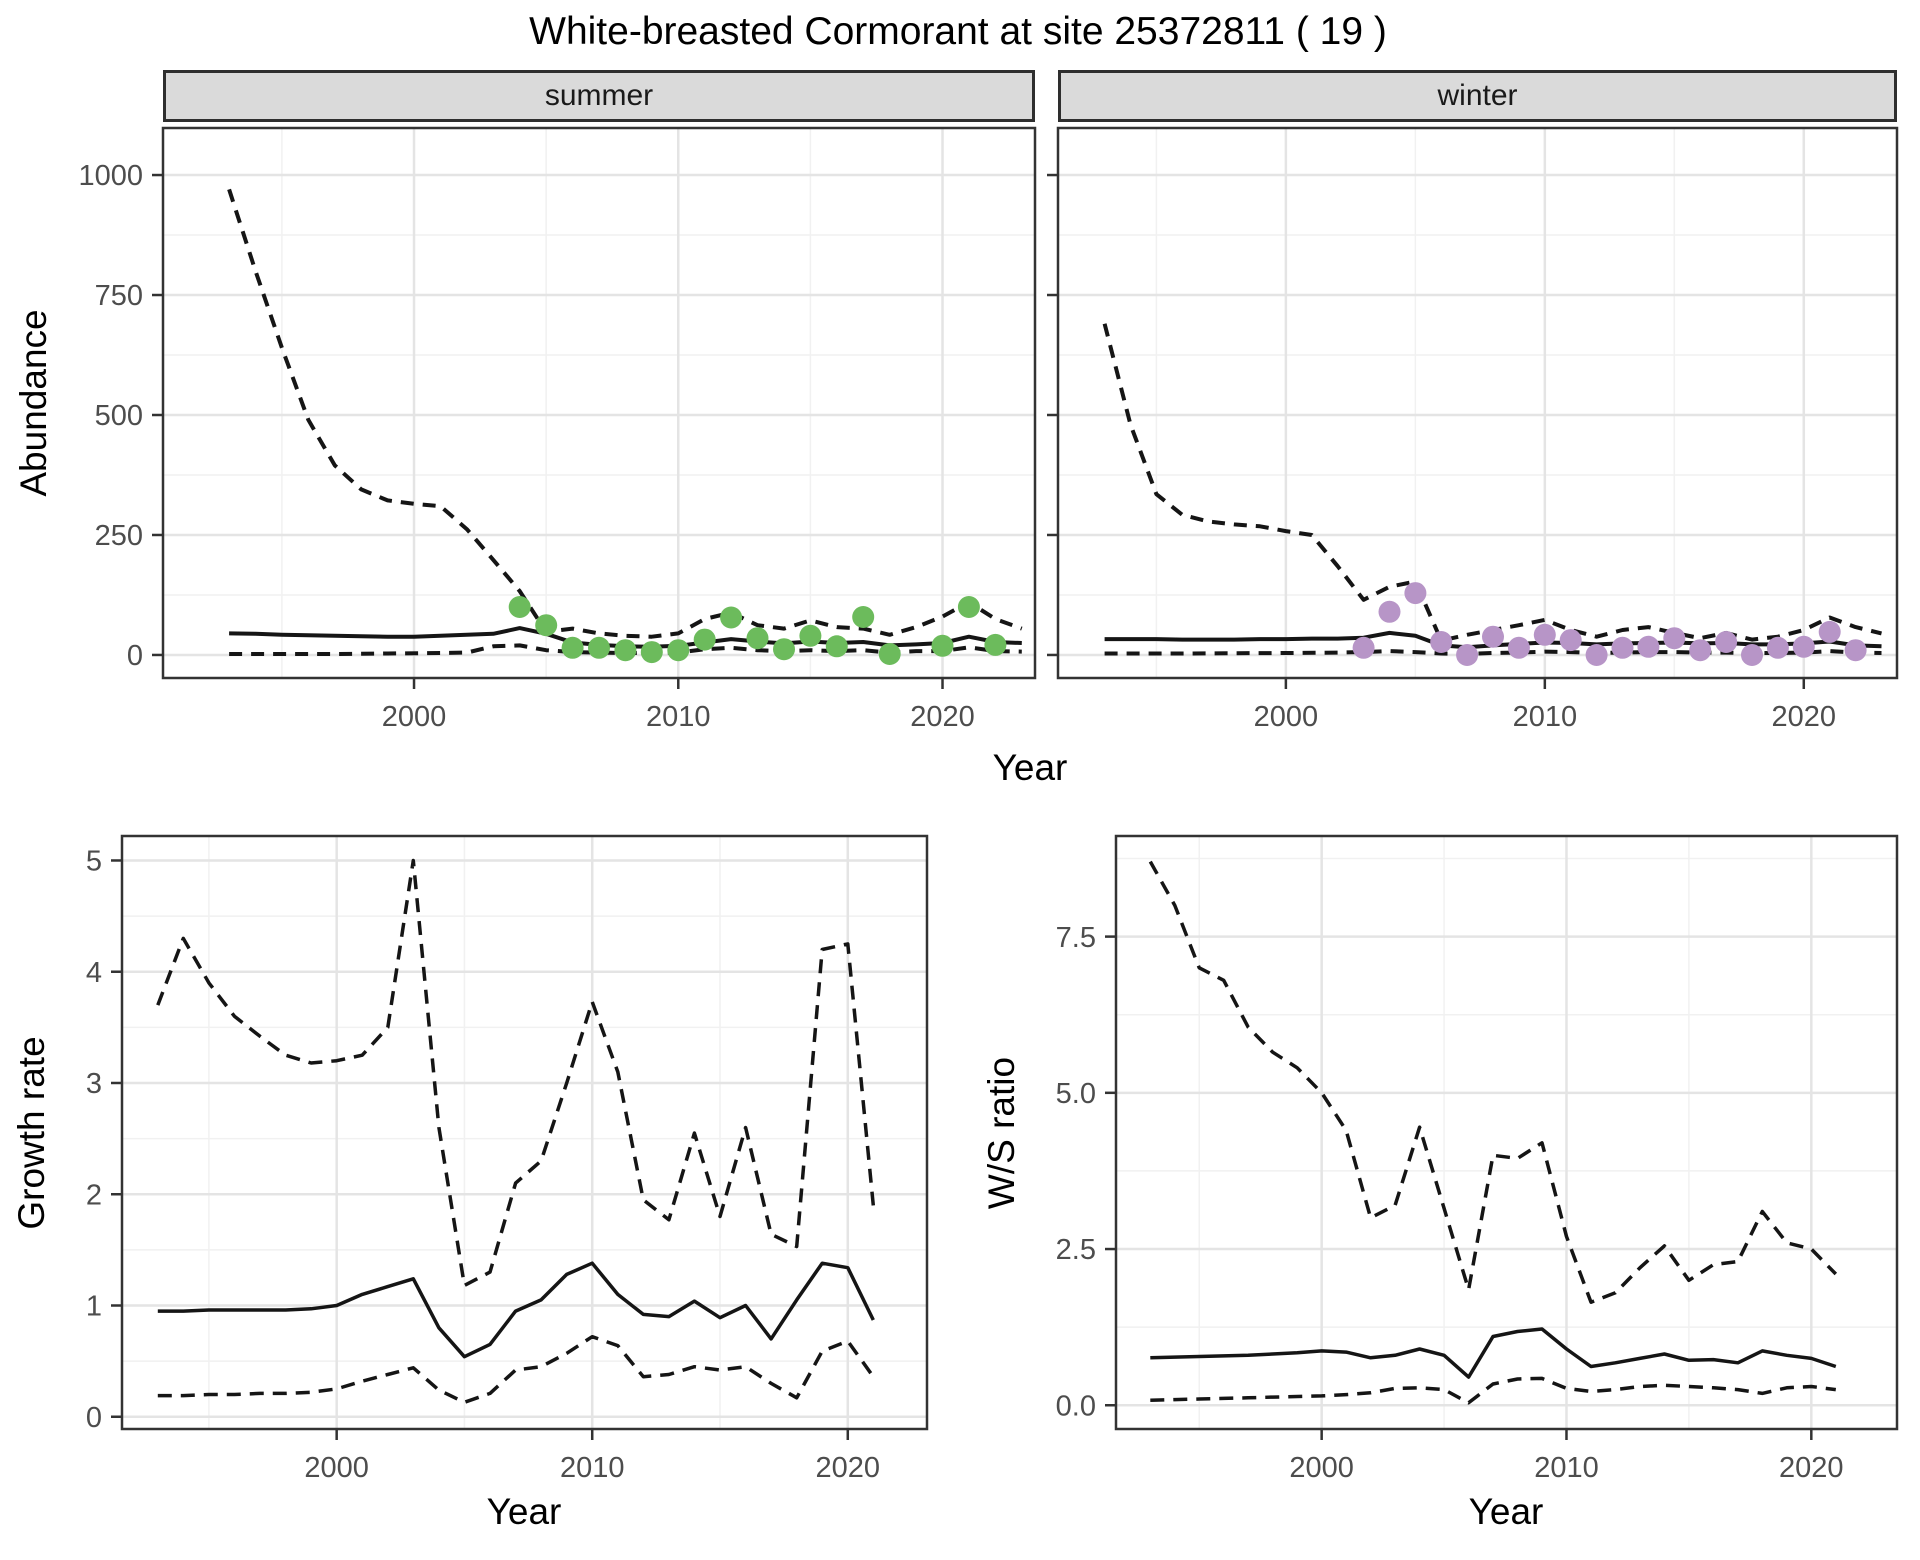 The width and height of the screenshot is (1920, 1560). Describe the element at coordinates (94, 973) in the screenshot. I see `y-tick-label: 4` at that location.